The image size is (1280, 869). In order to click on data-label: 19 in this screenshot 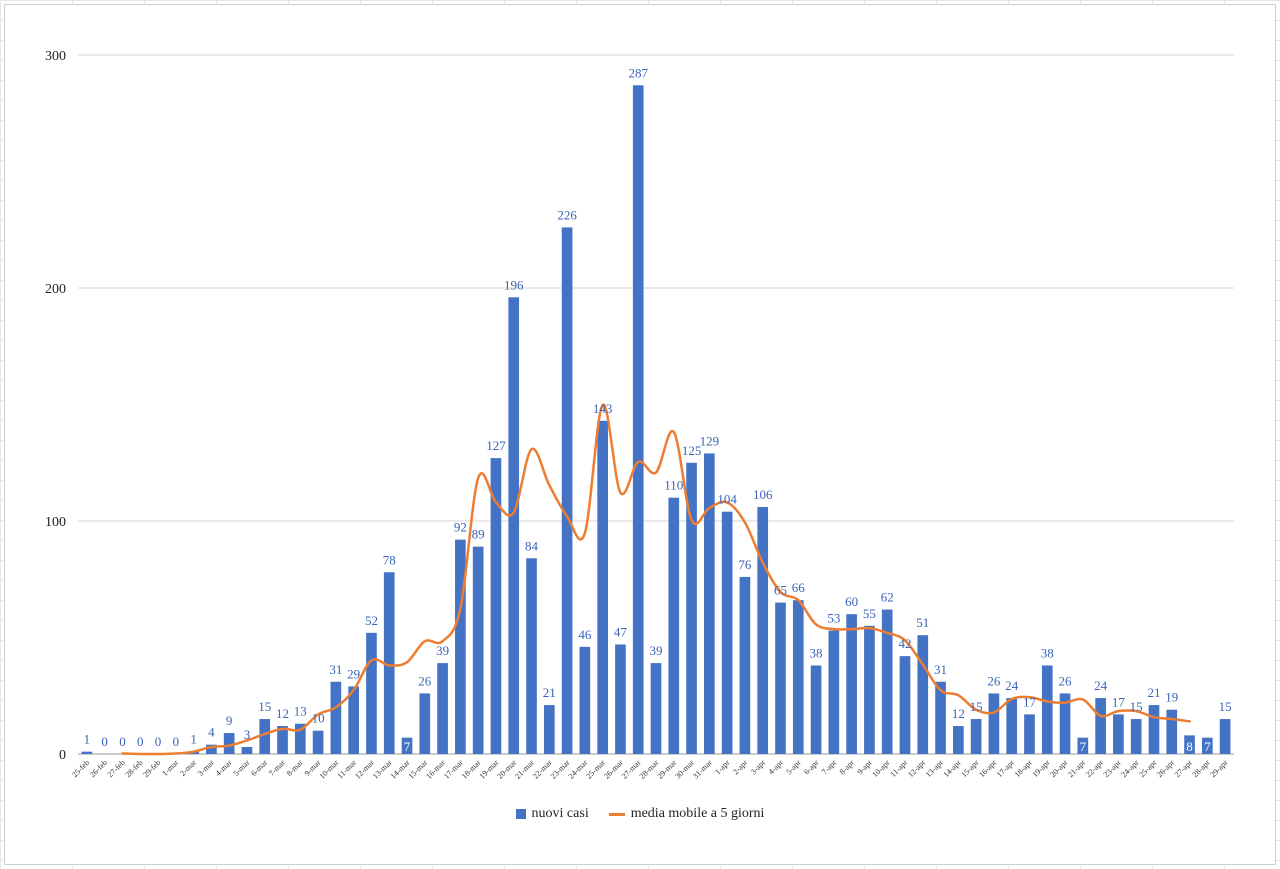, I will do `click(1171, 697)`.